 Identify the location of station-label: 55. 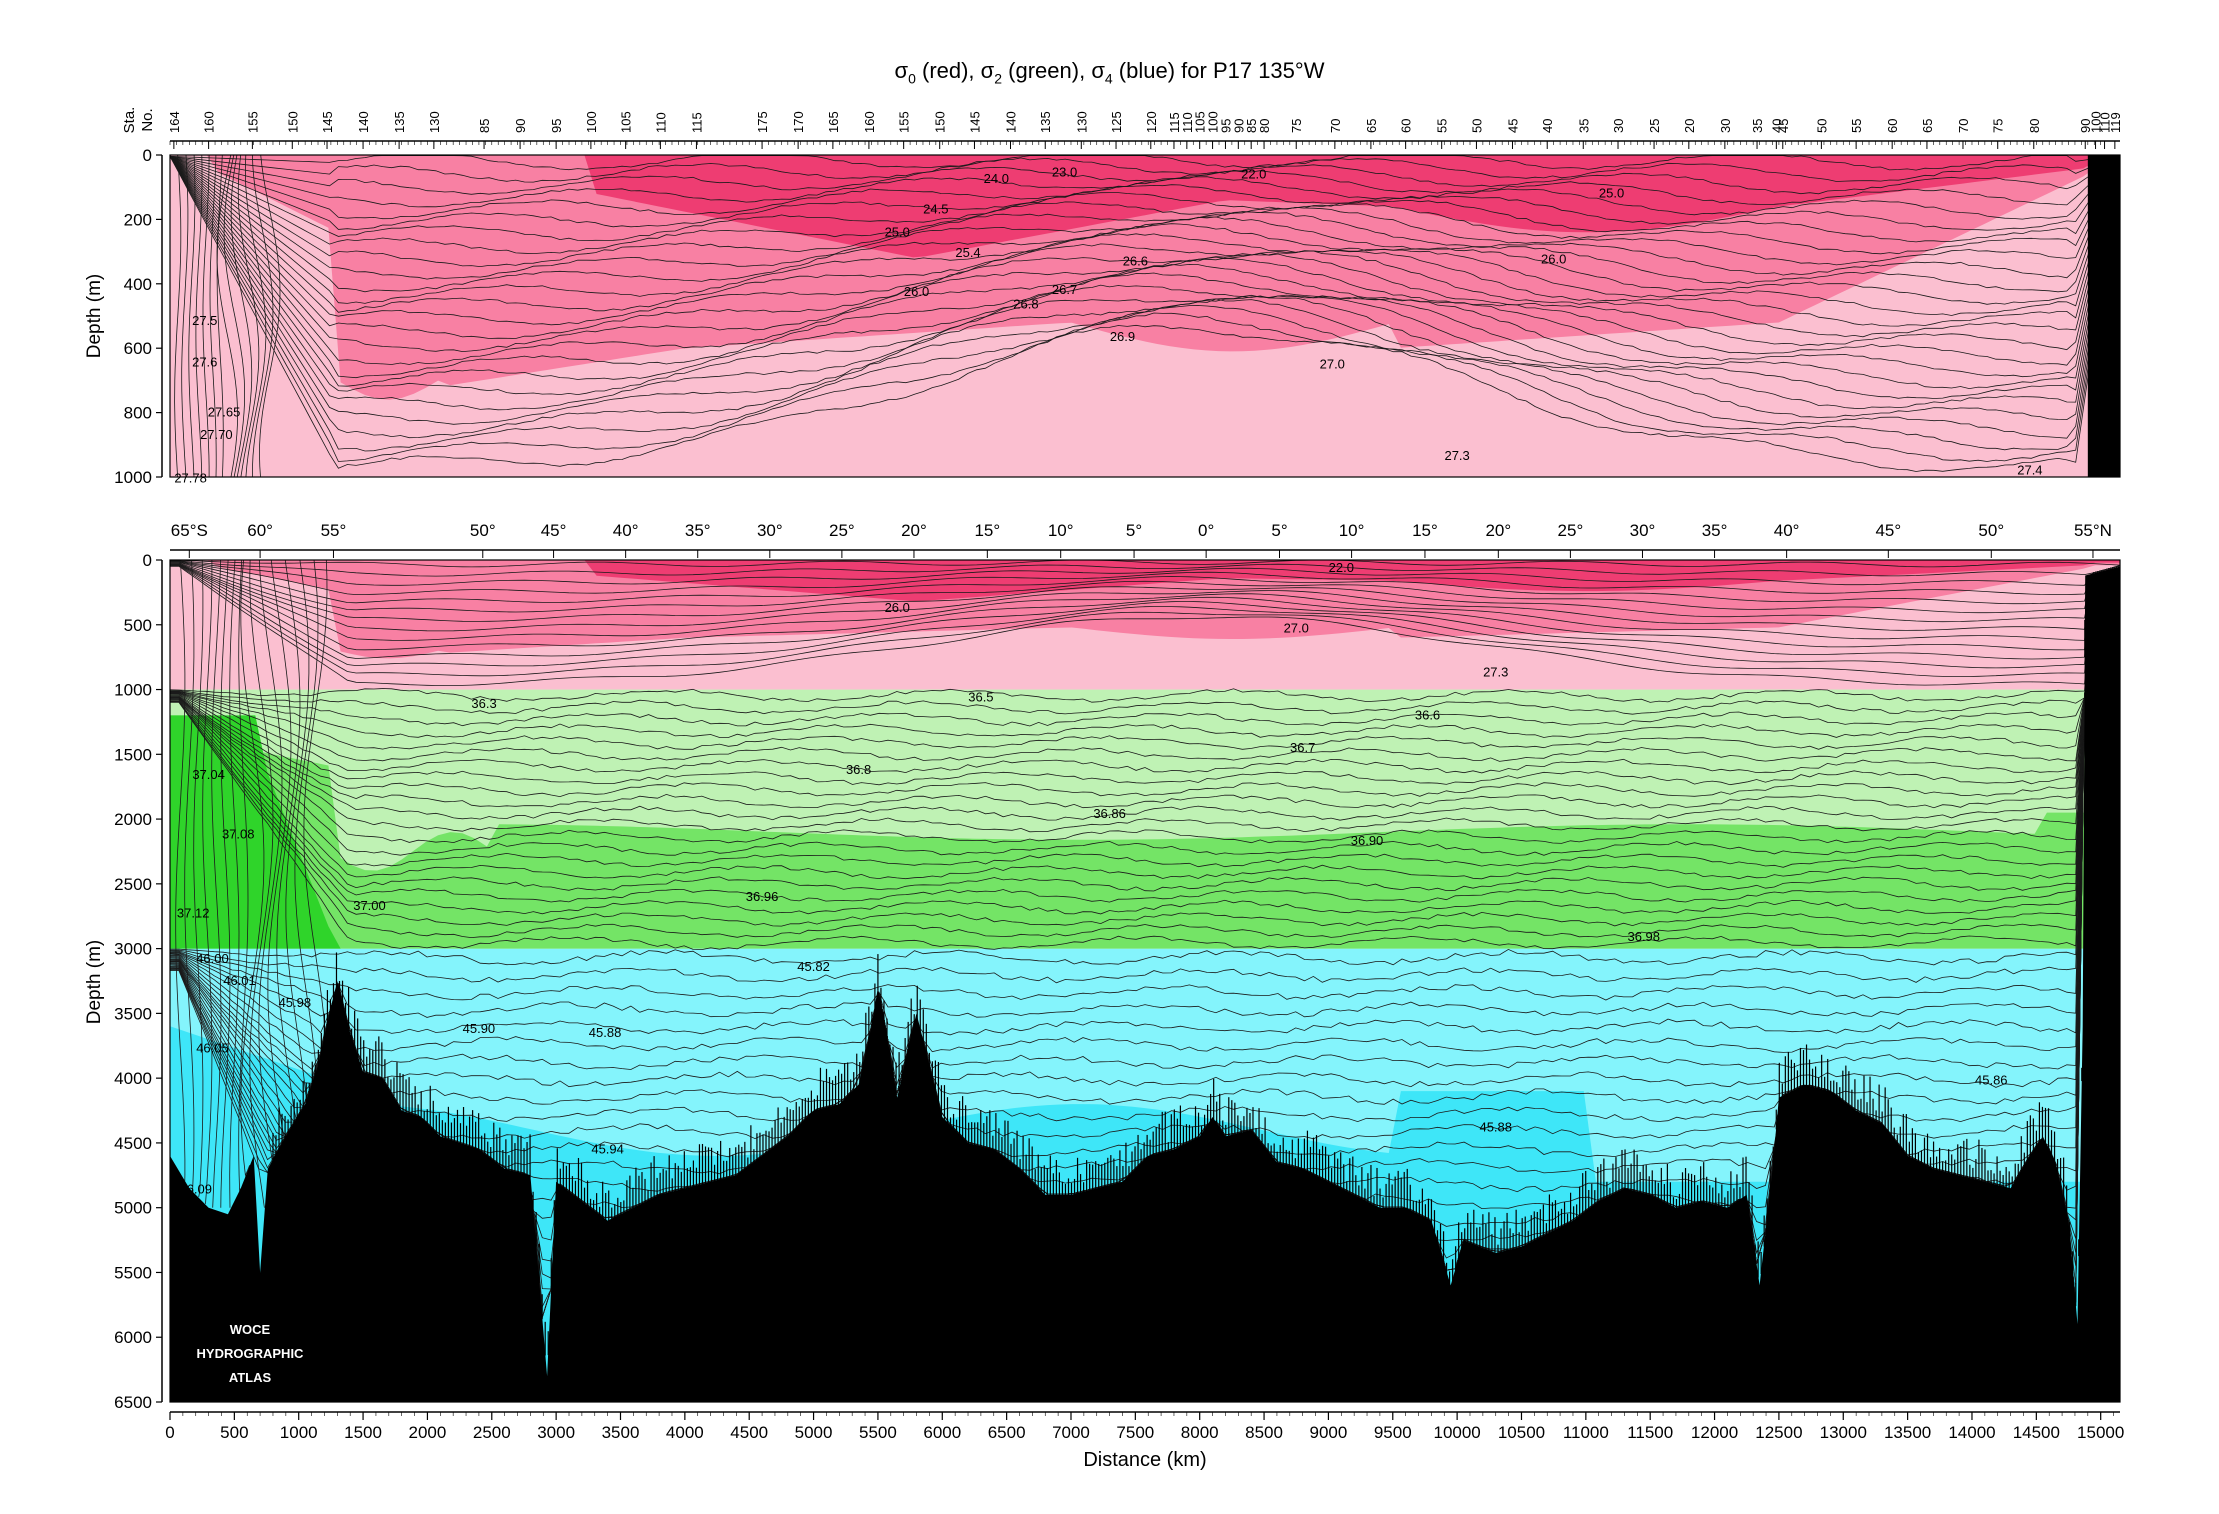
(1856, 126).